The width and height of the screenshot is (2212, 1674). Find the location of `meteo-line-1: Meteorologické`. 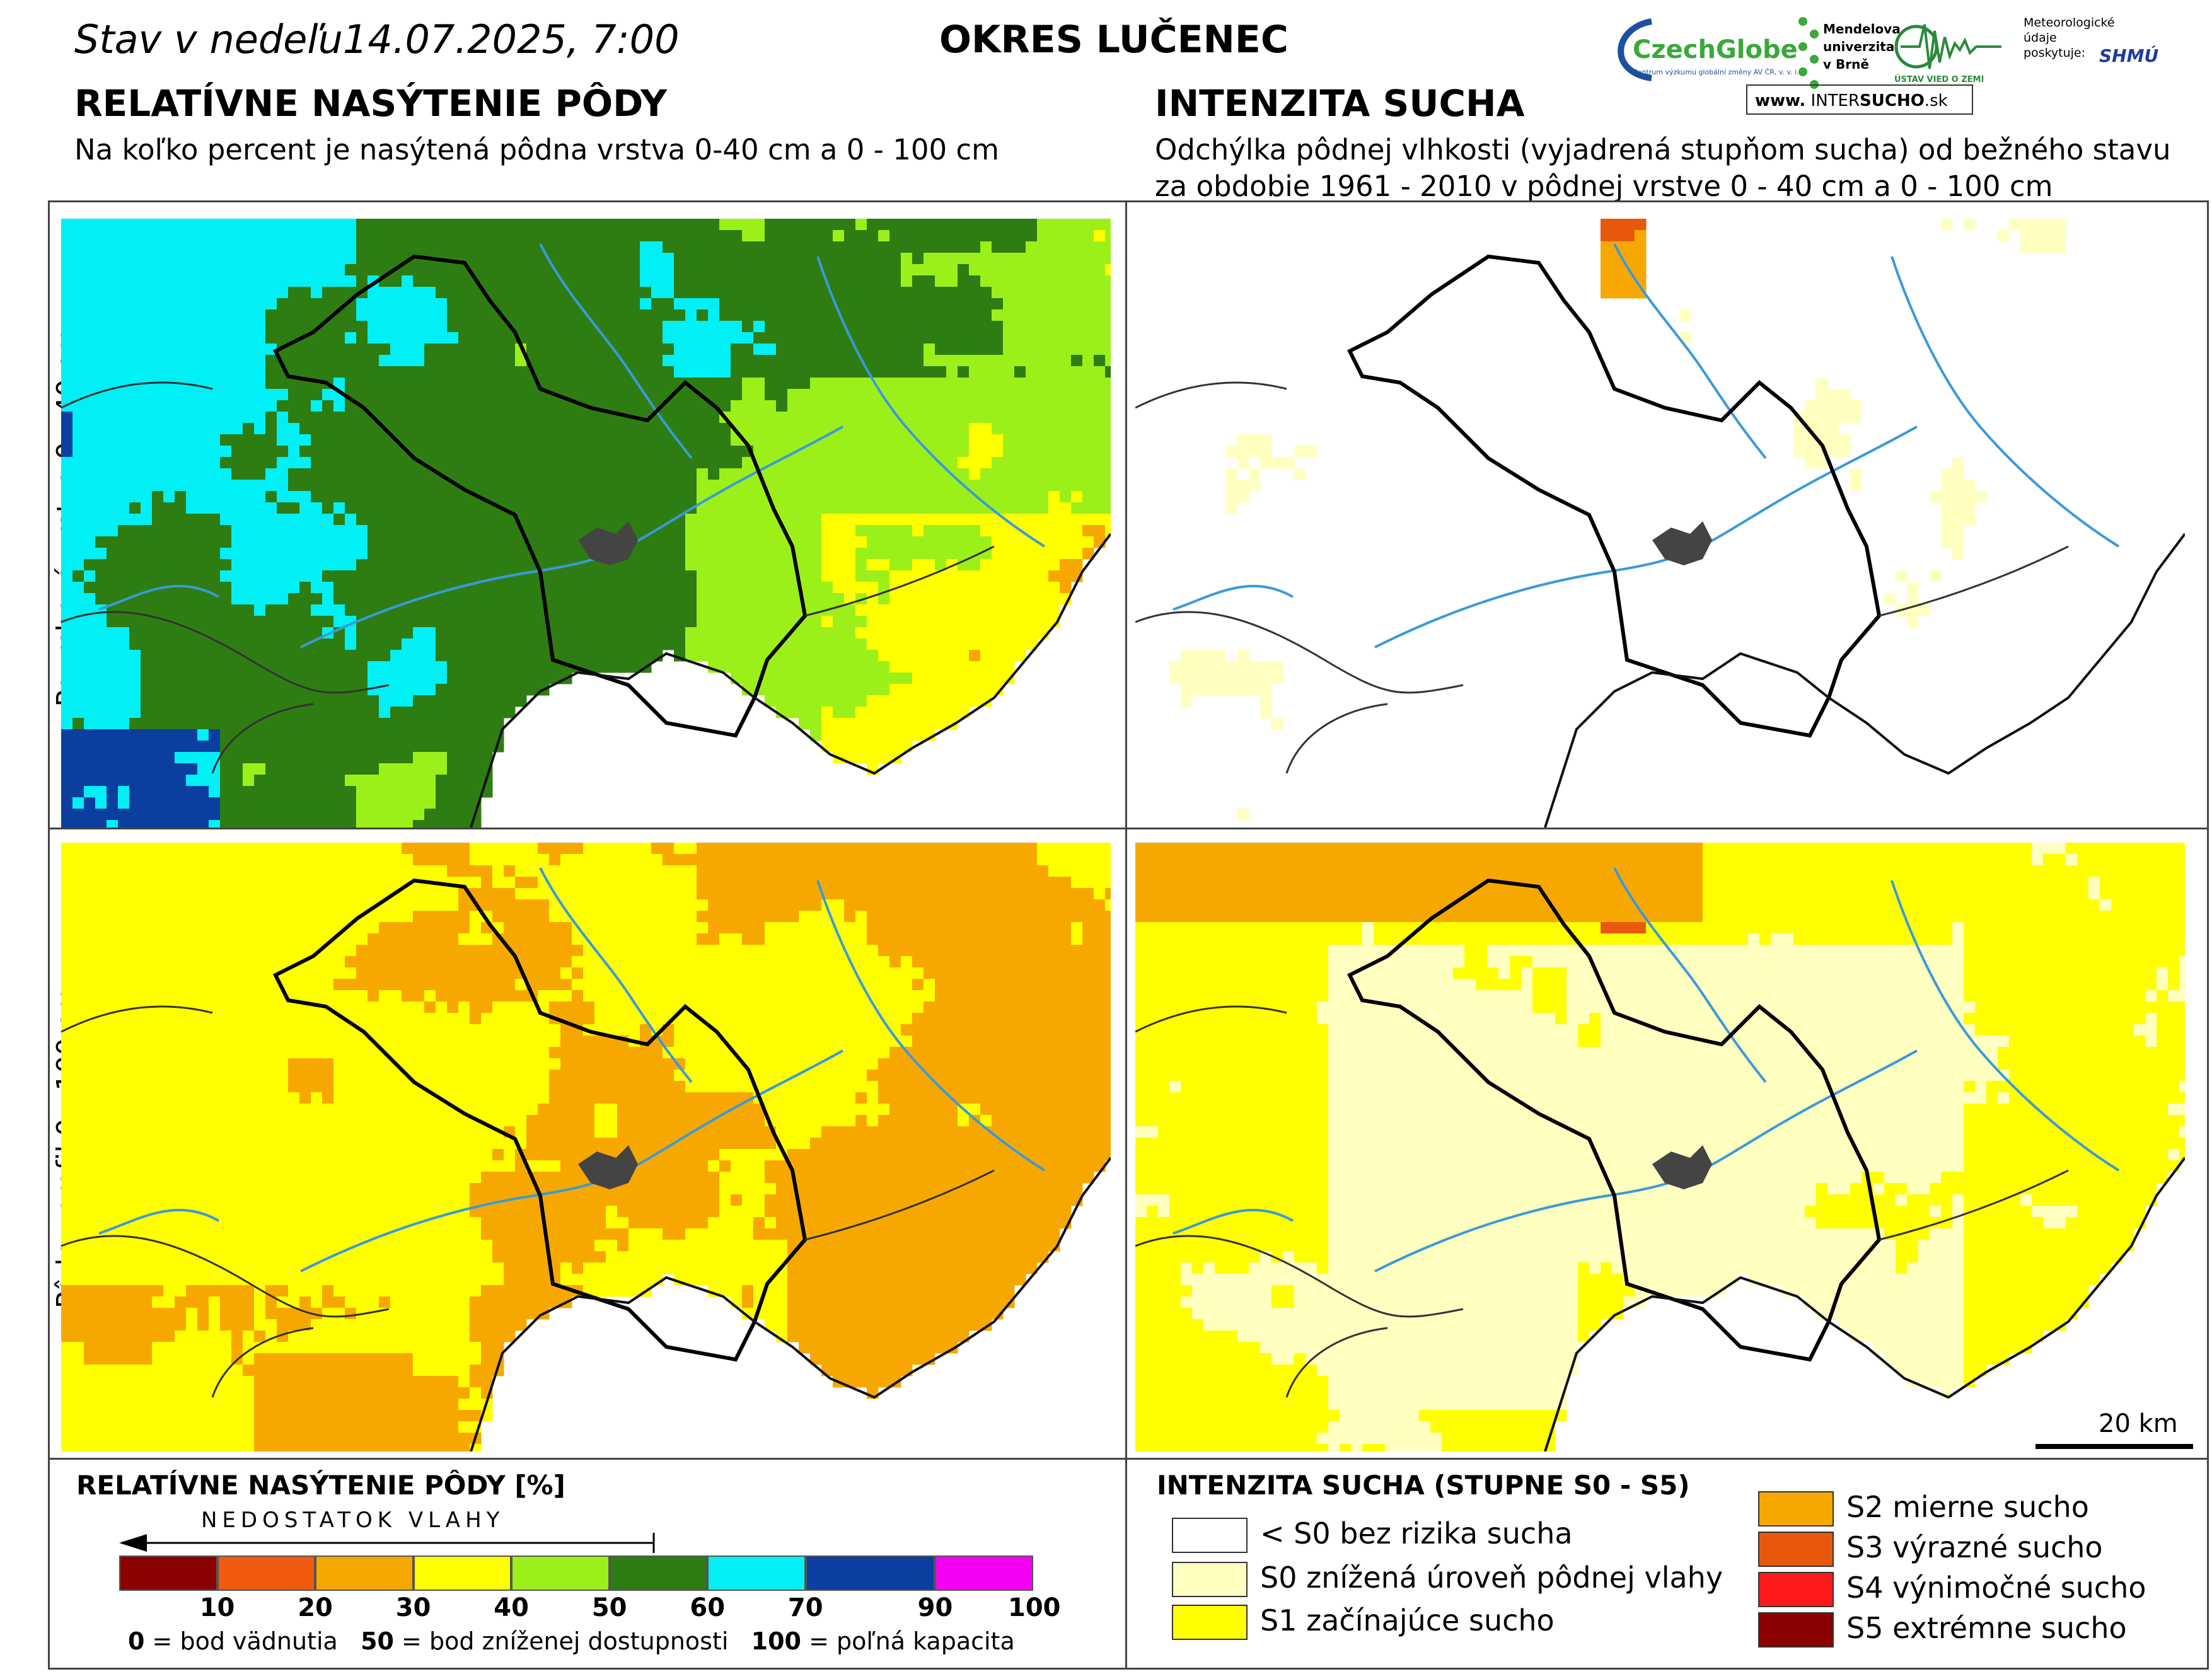

meteo-line-1: Meteorologické is located at coordinates (2069, 23).